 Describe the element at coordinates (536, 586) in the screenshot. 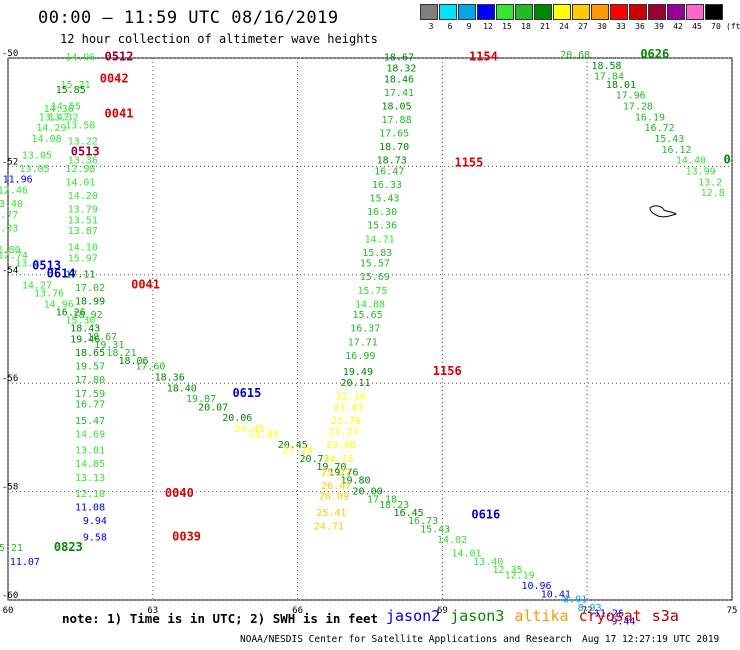

I see `swh-value: 10.96` at that location.